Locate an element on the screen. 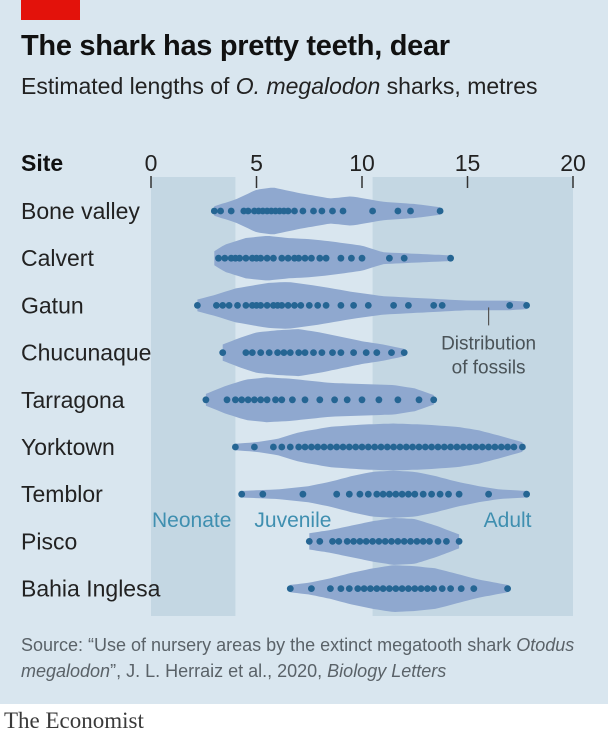 The image size is (608, 739). economist-logo-text: The Economist is located at coordinates (74, 720).